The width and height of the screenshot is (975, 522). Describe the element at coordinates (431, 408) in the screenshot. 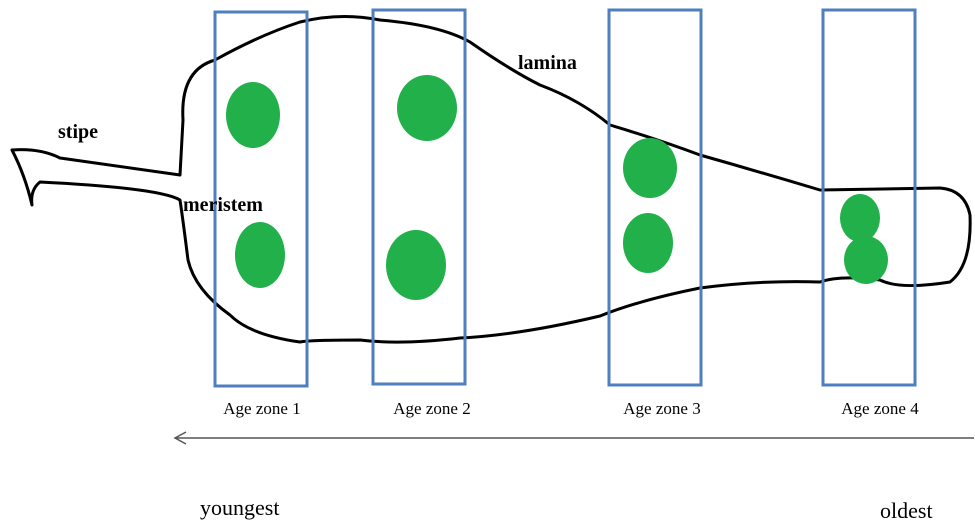

I see `zone-label: Age zone 2` at that location.